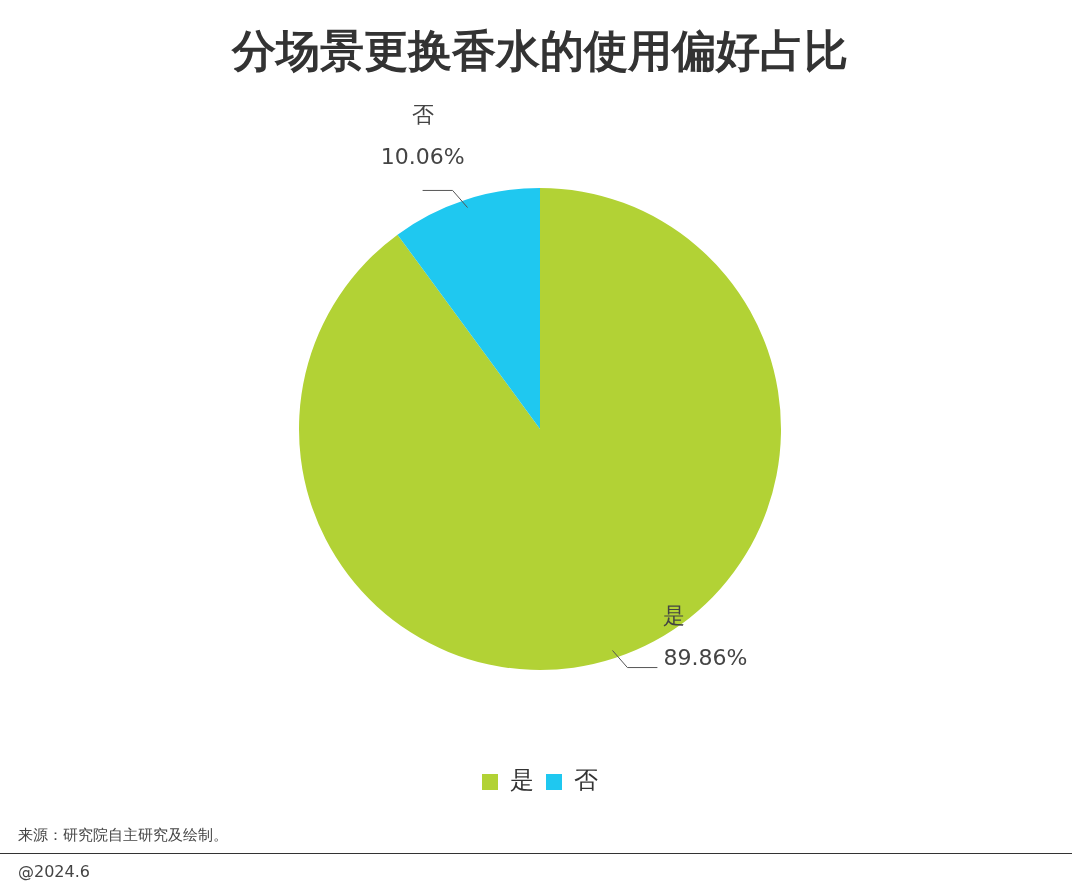 Image resolution: width=1080 pixels, height=892 pixels. Describe the element at coordinates (705, 658) in the screenshot. I see `data-label: 89.86%` at that location.